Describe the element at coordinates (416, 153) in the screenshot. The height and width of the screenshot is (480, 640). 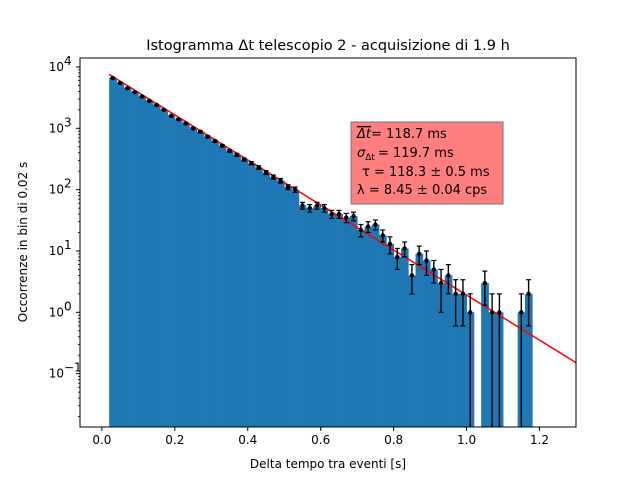
I see `sigma-value: = 119.7 ms` at that location.